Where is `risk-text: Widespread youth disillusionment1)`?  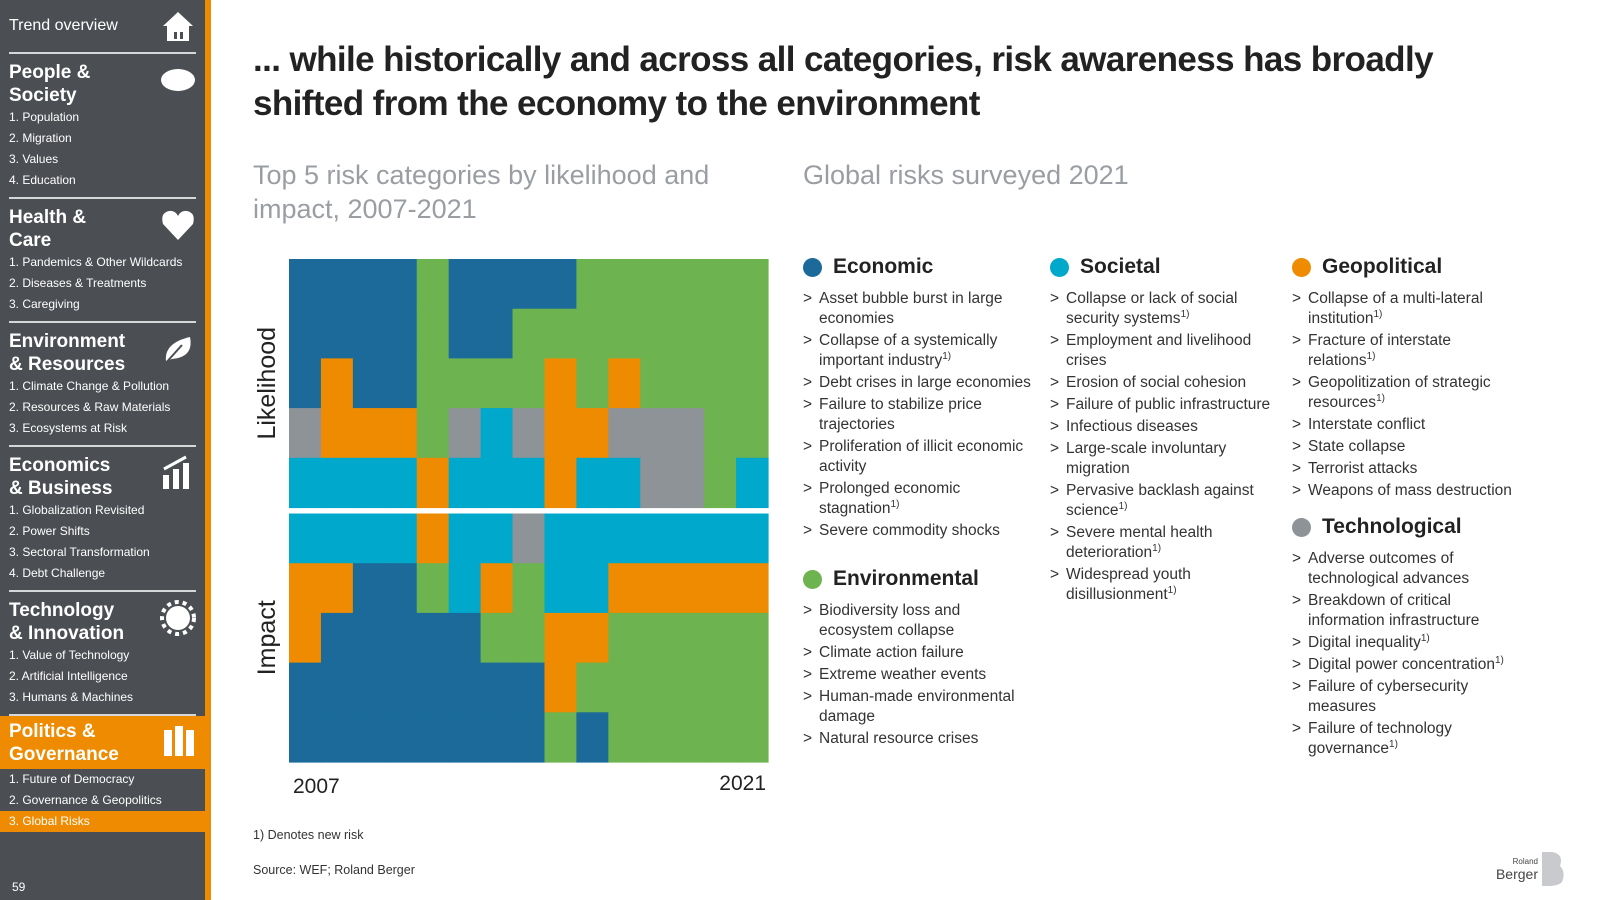
risk-text: Widespread youth disillusionment1) is located at coordinates (1173, 585).